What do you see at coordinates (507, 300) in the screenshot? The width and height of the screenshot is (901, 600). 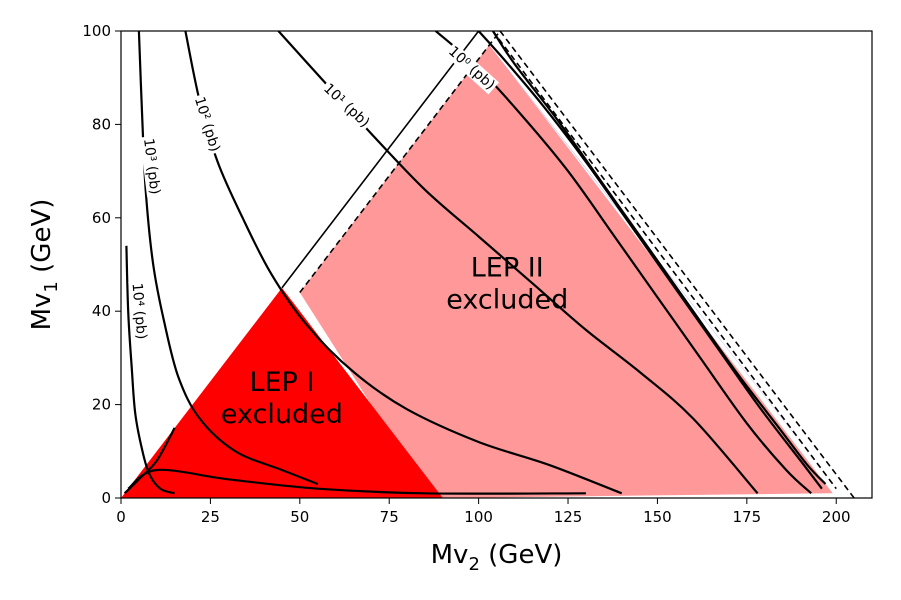 I see `region-label-lep2-line2: excluded` at bounding box center [507, 300].